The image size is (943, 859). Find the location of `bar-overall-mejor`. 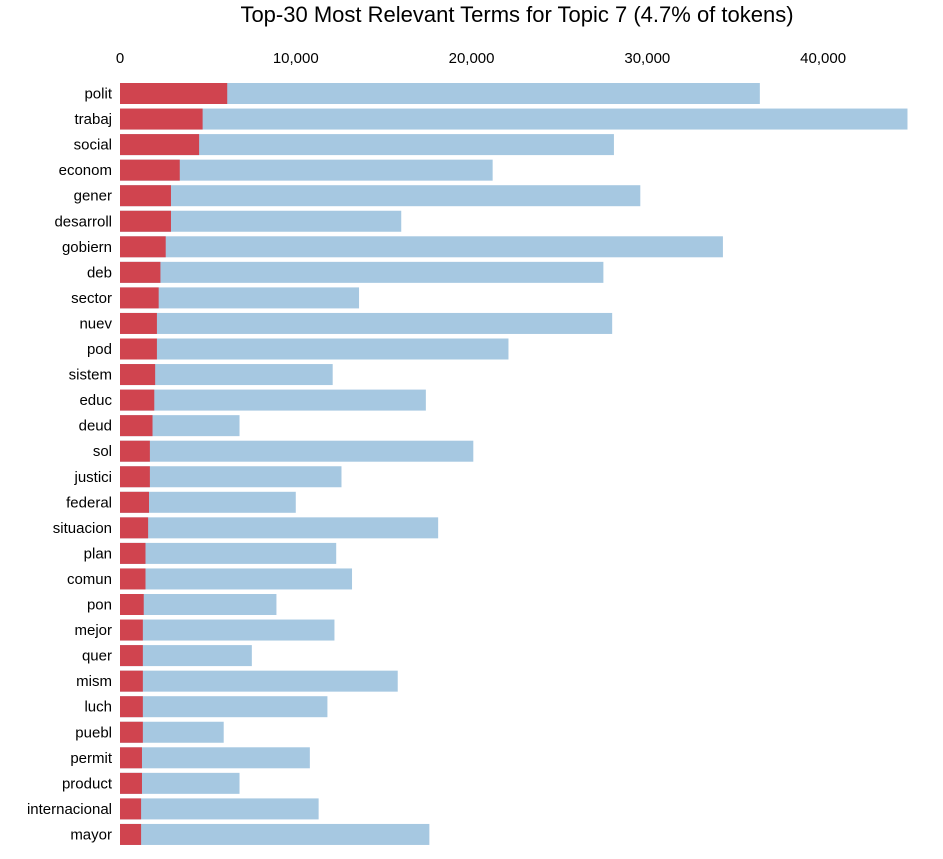

bar-overall-mejor is located at coordinates (227, 630).